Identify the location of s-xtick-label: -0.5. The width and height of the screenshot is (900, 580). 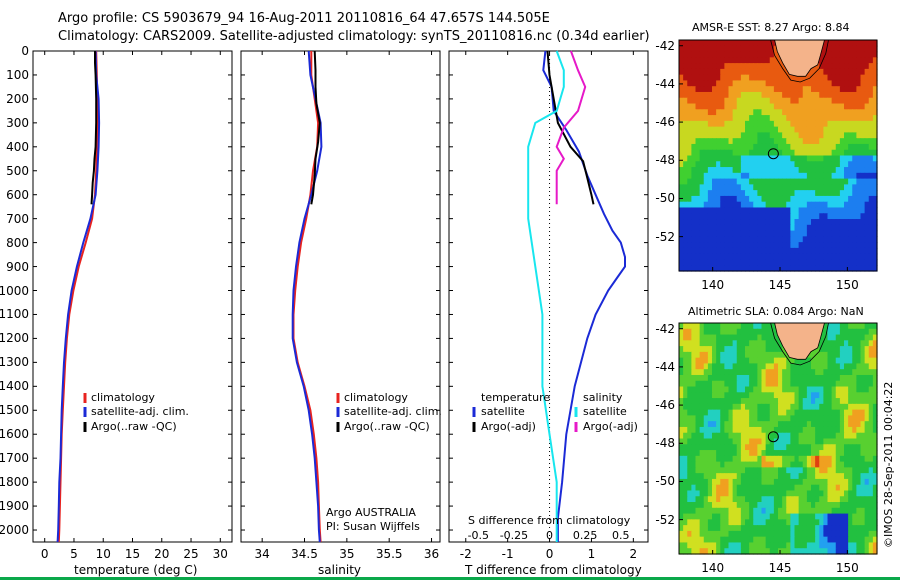
(478, 535).